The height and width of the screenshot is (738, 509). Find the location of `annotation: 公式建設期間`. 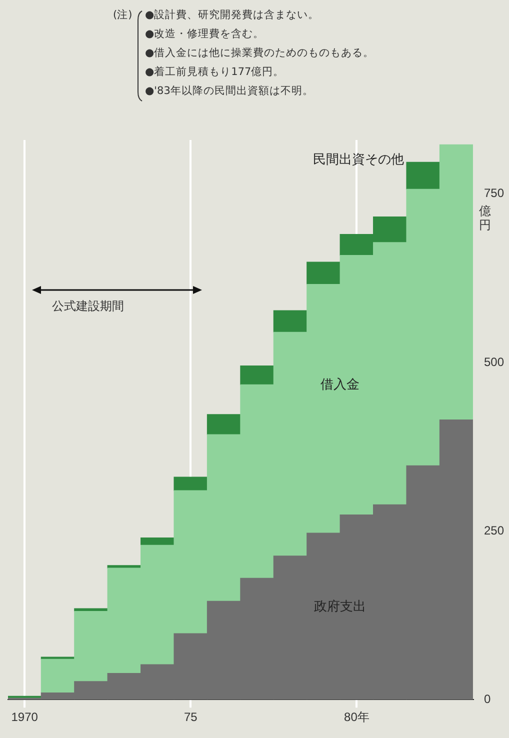

annotation: 公式建設期間 is located at coordinates (88, 306).